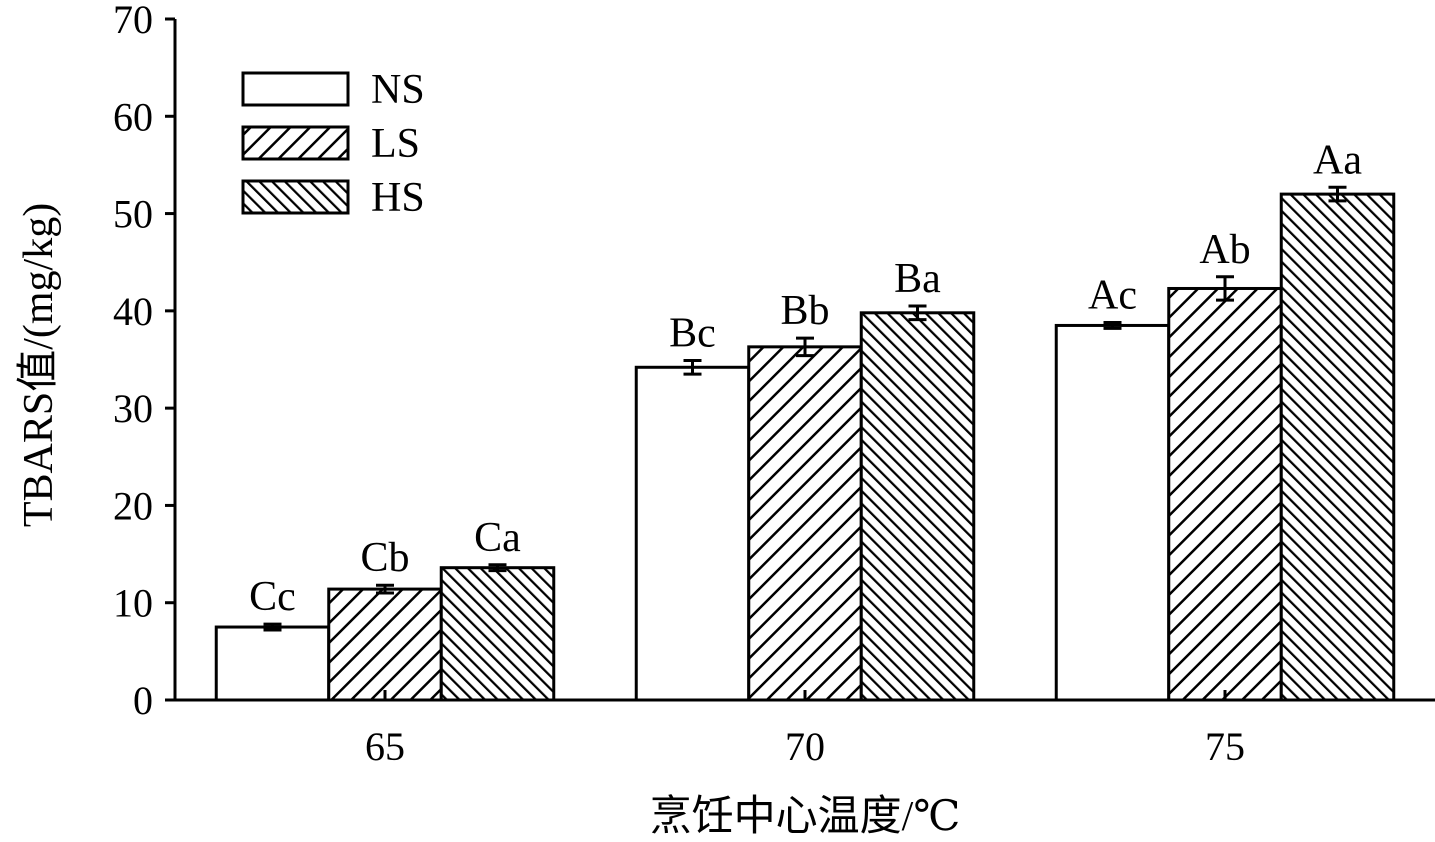  I want to click on y-tick-label: 40, so click(133, 311).